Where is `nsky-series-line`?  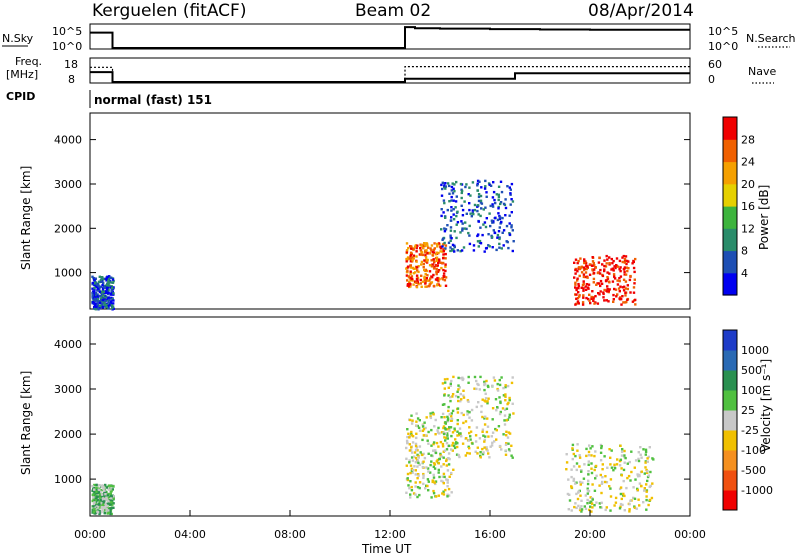 nsky-series-line is located at coordinates (390, 37).